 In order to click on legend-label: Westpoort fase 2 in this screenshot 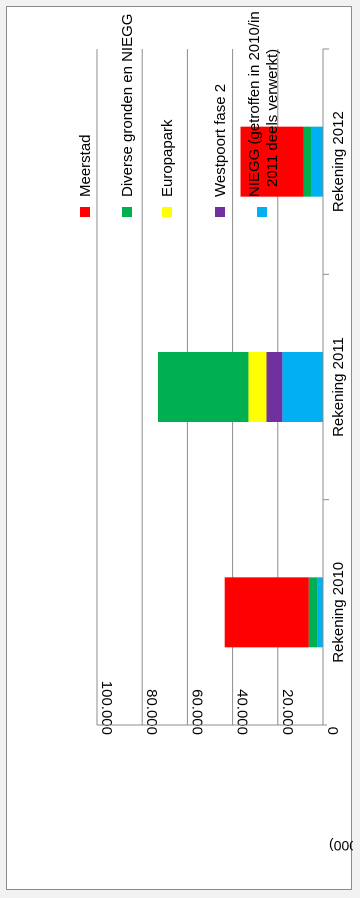, I will do `click(220, 140)`.